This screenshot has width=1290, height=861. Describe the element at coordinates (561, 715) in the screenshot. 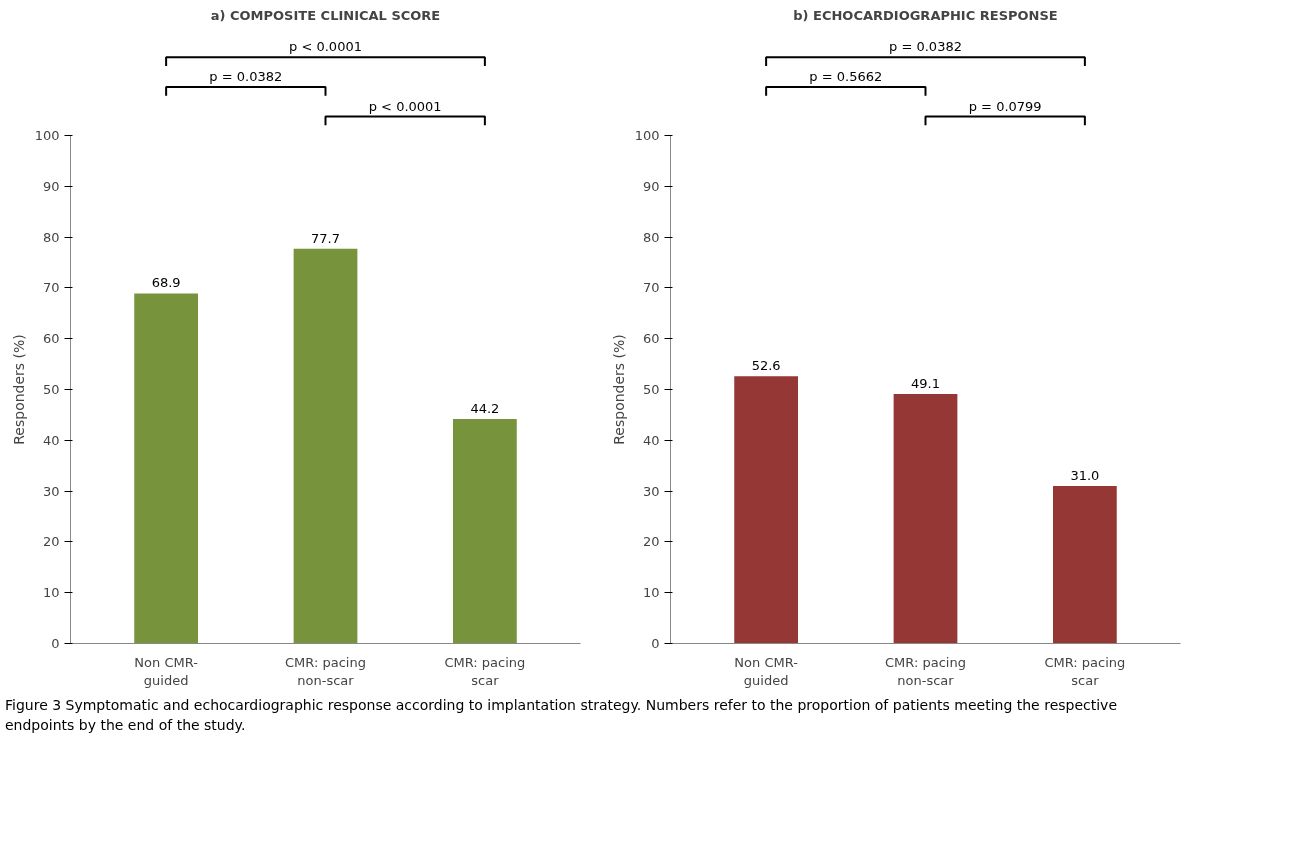

I see `caption: Figure 3 Symptomatic and echocardiographic response according to implantation strategy. Numbers refer to the proportion of patients meeting the respective endpoints by the end of the study.` at that location.